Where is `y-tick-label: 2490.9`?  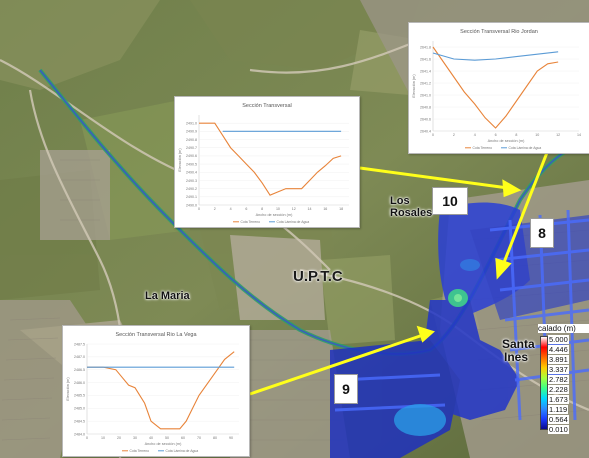
y-tick-label: 2490.9 is located at coordinates (191, 132).